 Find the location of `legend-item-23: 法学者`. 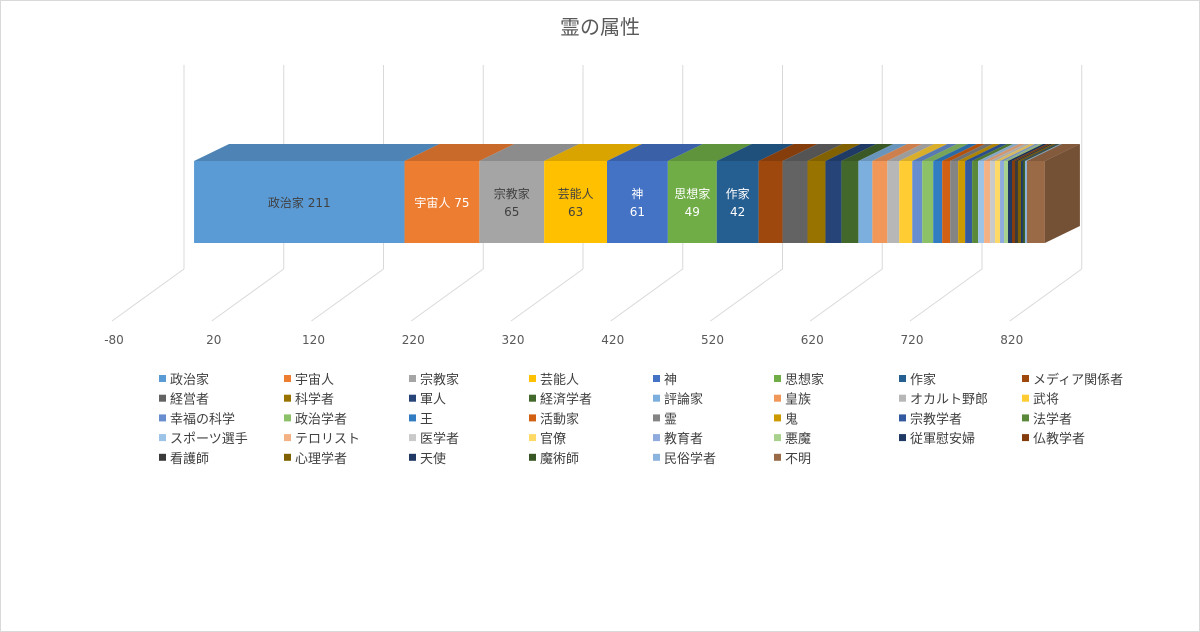

legend-item-23: 法学者 is located at coordinates (1047, 419).